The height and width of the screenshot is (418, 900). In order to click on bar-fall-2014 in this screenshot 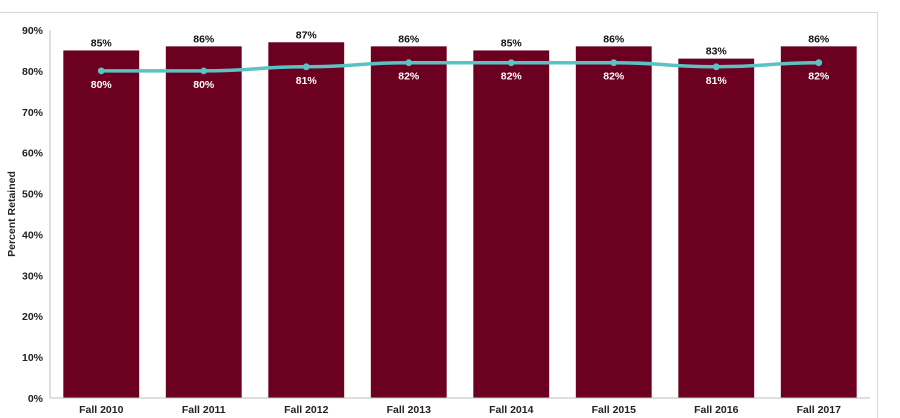, I will do `click(511, 224)`.